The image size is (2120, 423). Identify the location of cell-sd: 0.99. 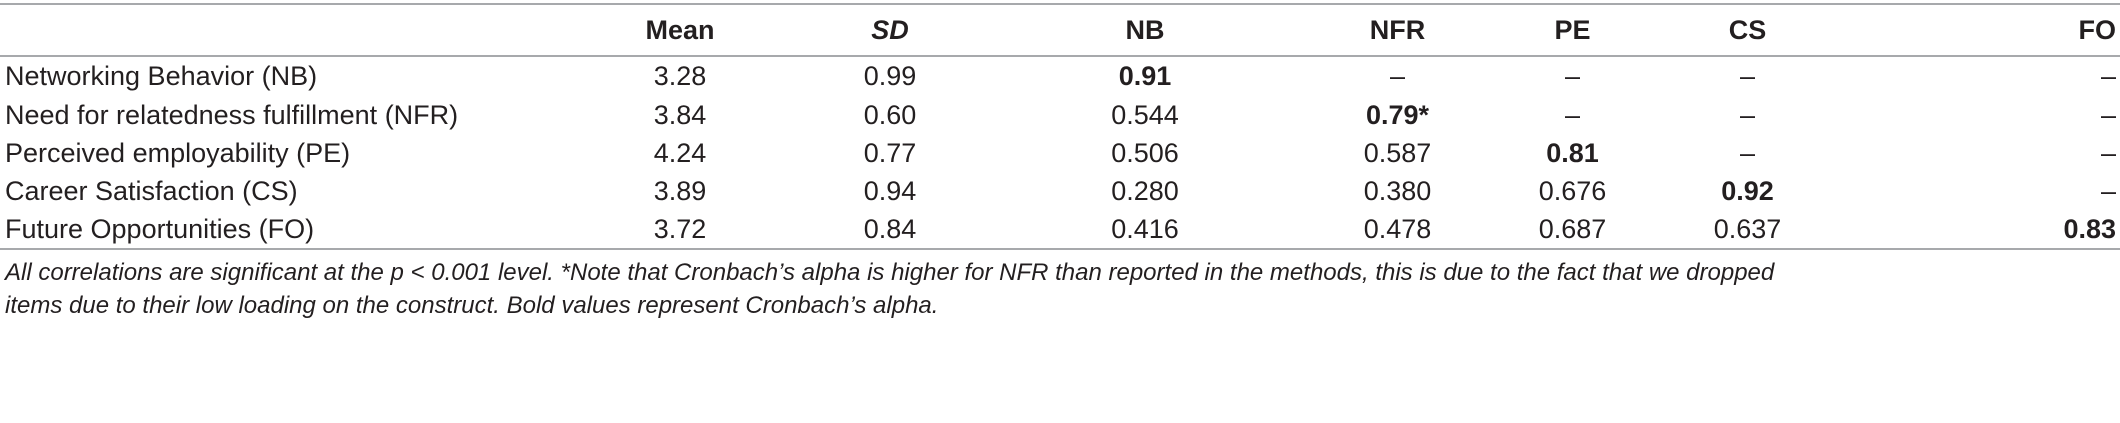
(890, 75).